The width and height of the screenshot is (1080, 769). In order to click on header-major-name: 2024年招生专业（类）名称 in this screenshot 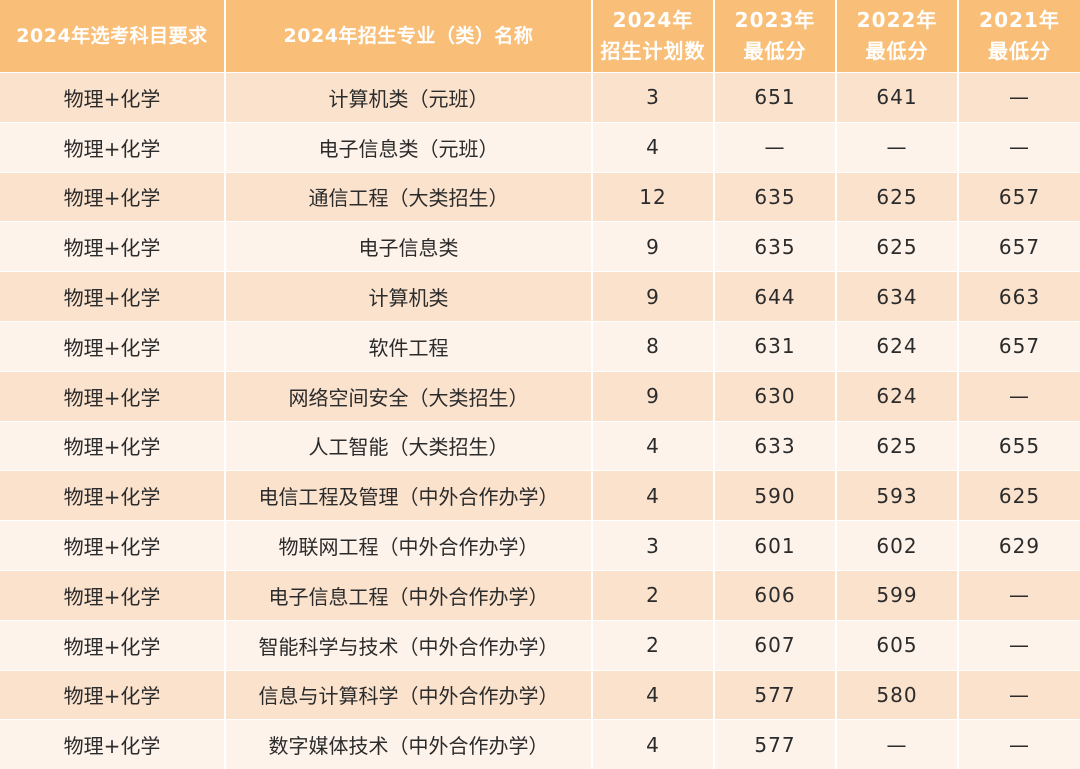, I will do `click(408, 36)`.